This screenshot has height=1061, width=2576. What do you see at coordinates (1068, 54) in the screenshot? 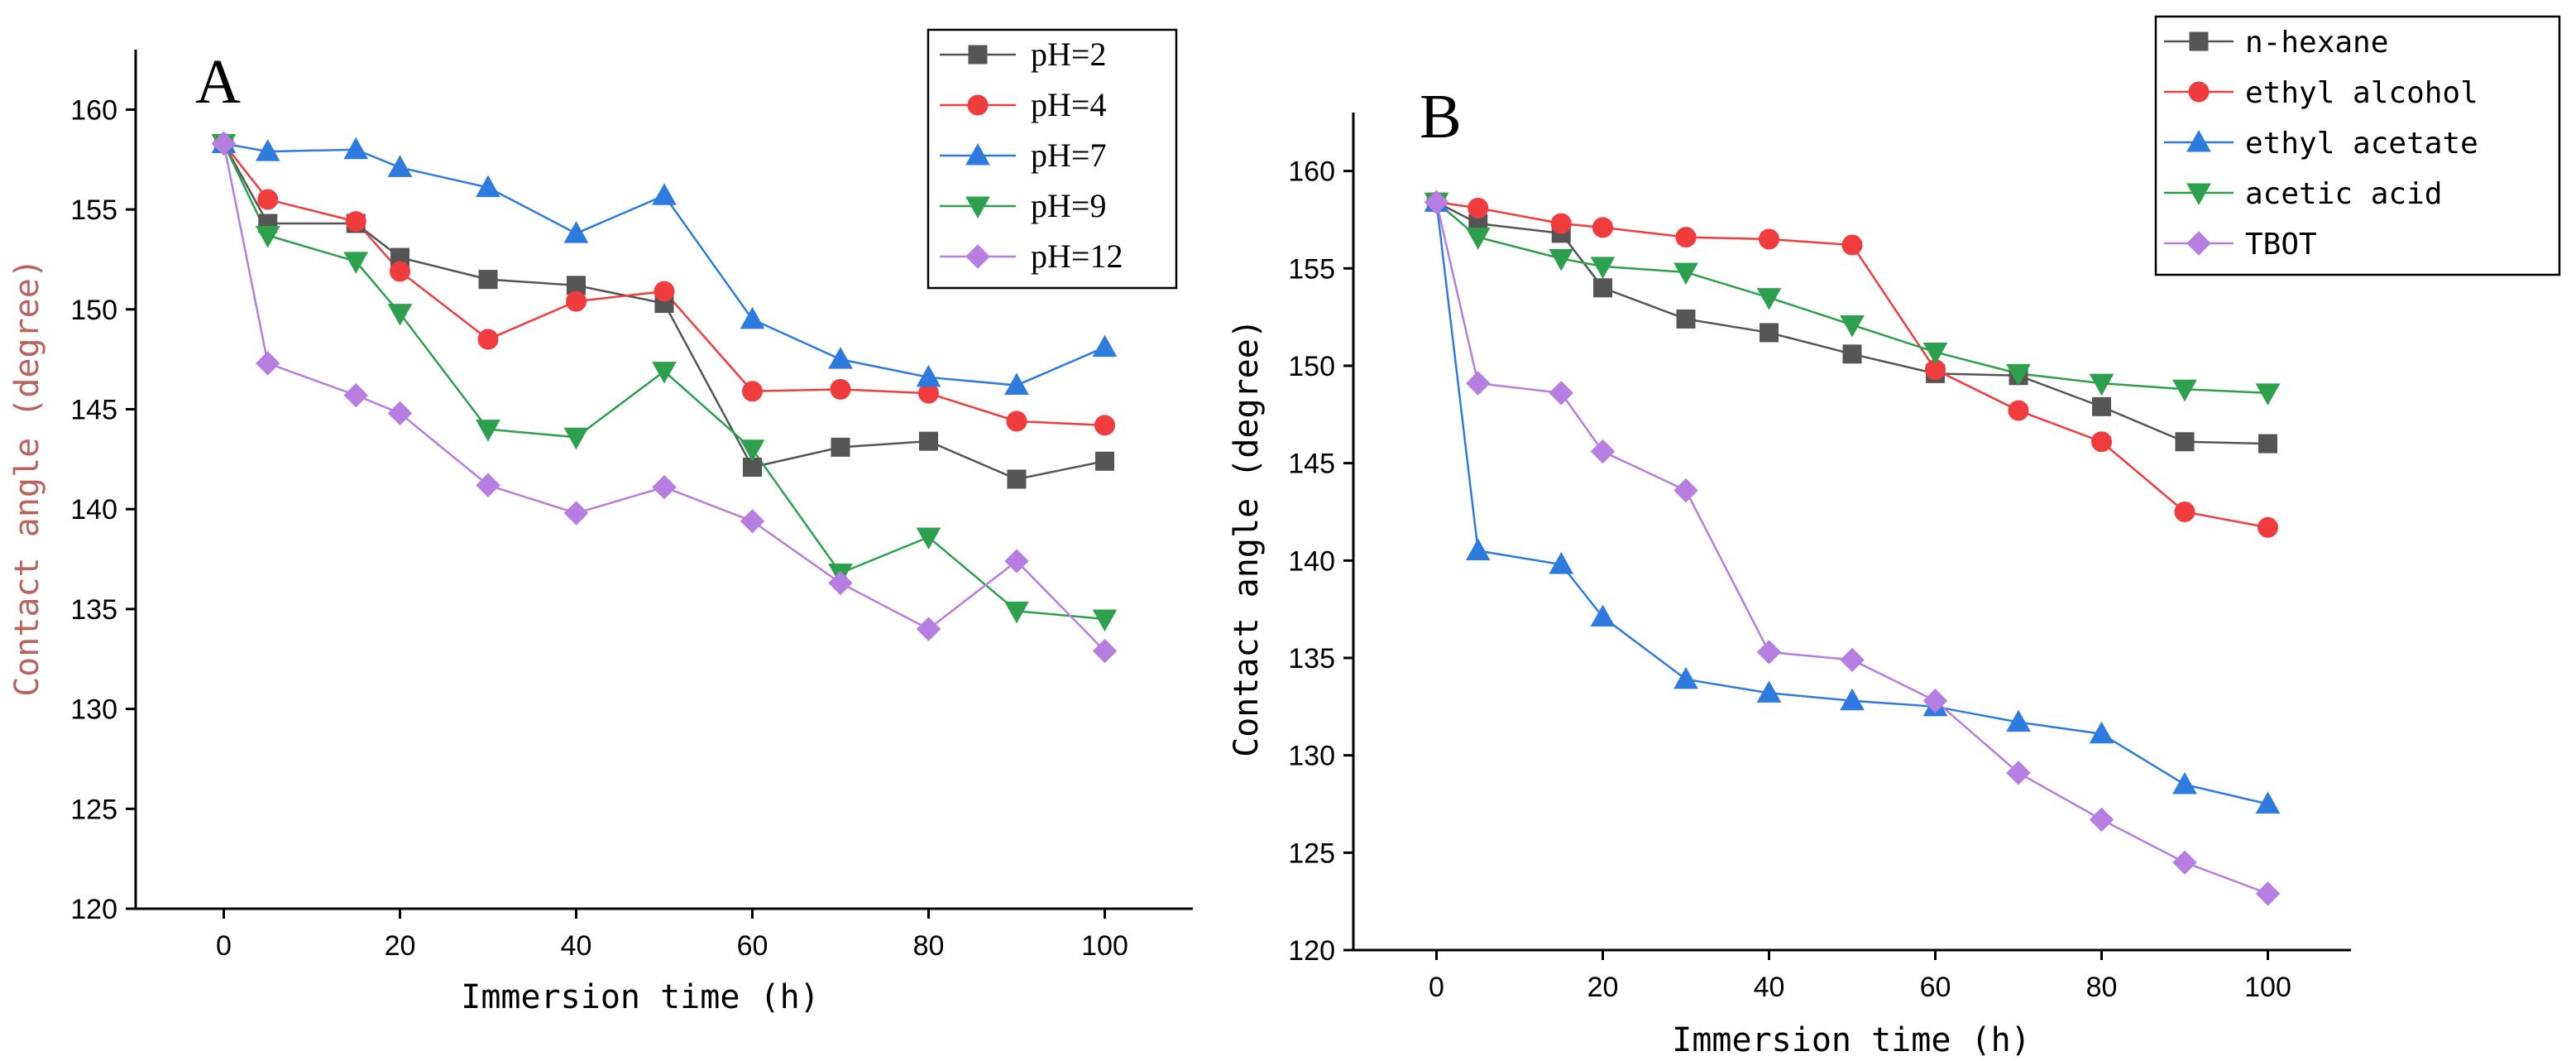
I see `panel-a-legend-label: pH=2` at bounding box center [1068, 54].